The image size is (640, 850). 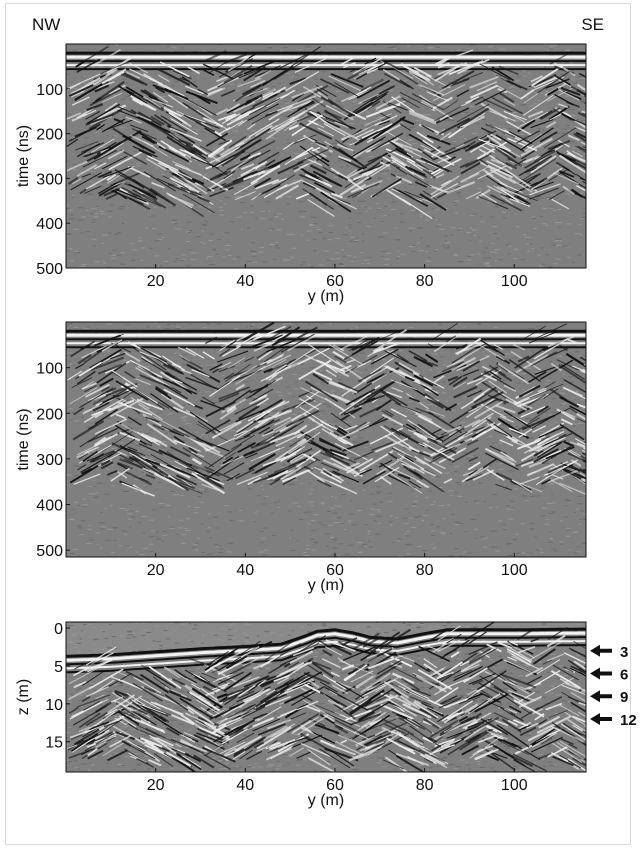 What do you see at coordinates (58, 667) in the screenshot?
I see `y-tick-label: 5` at bounding box center [58, 667].